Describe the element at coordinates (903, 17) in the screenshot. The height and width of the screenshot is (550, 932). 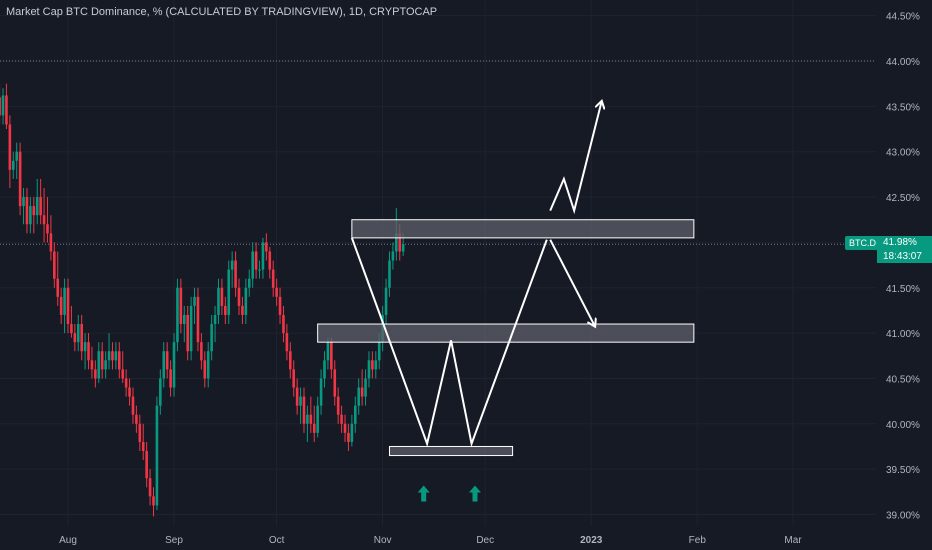
I see `y-tick-label: 44.50%` at that location.